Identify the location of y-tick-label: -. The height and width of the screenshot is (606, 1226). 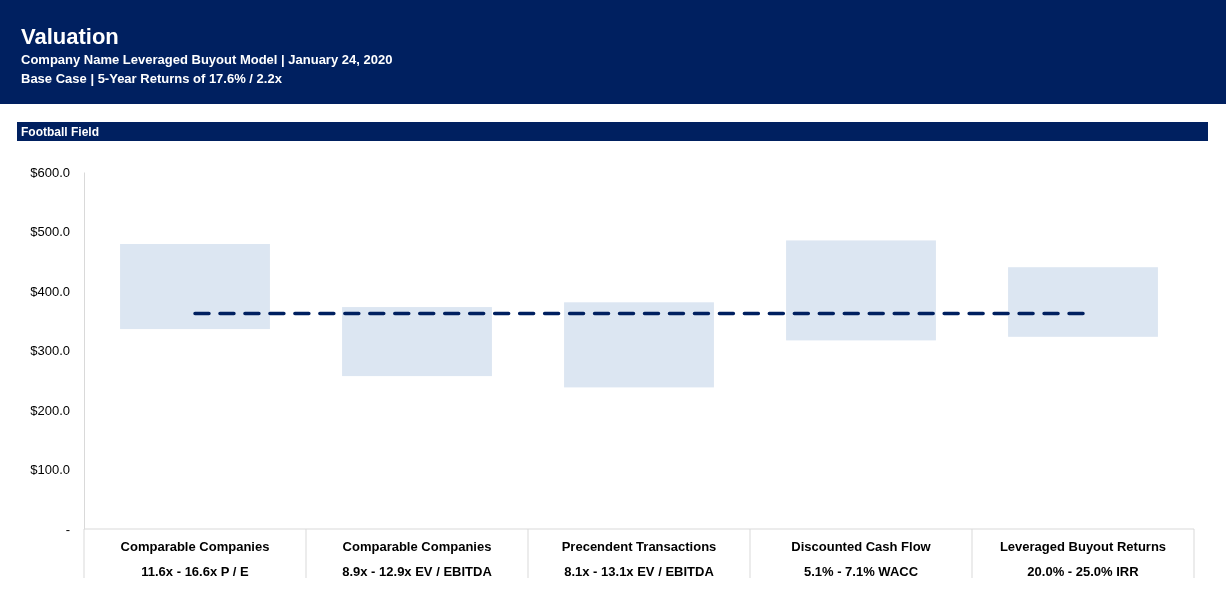
(67, 529).